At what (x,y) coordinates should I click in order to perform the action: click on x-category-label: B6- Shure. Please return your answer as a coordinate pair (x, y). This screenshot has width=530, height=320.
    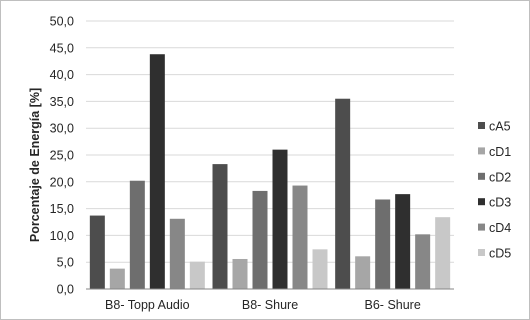
    Looking at the image, I should click on (393, 305).